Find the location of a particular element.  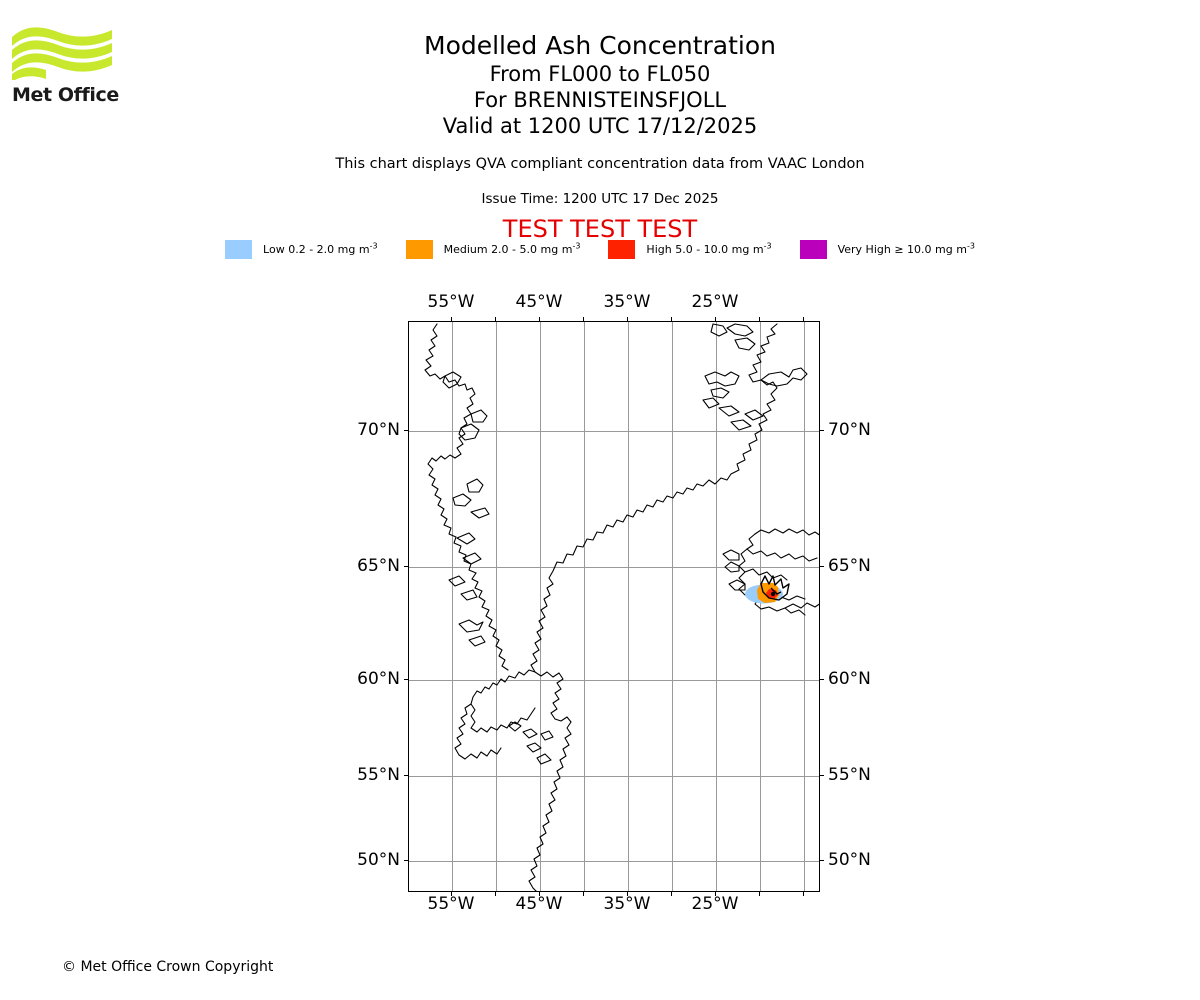

gridline-lon-55w is located at coordinates (452, 606).